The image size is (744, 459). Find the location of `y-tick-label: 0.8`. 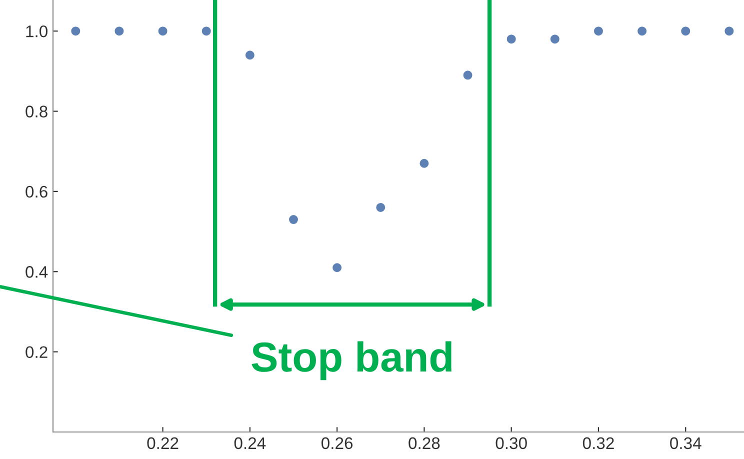

y-tick-label: 0.8 is located at coordinates (37, 112).